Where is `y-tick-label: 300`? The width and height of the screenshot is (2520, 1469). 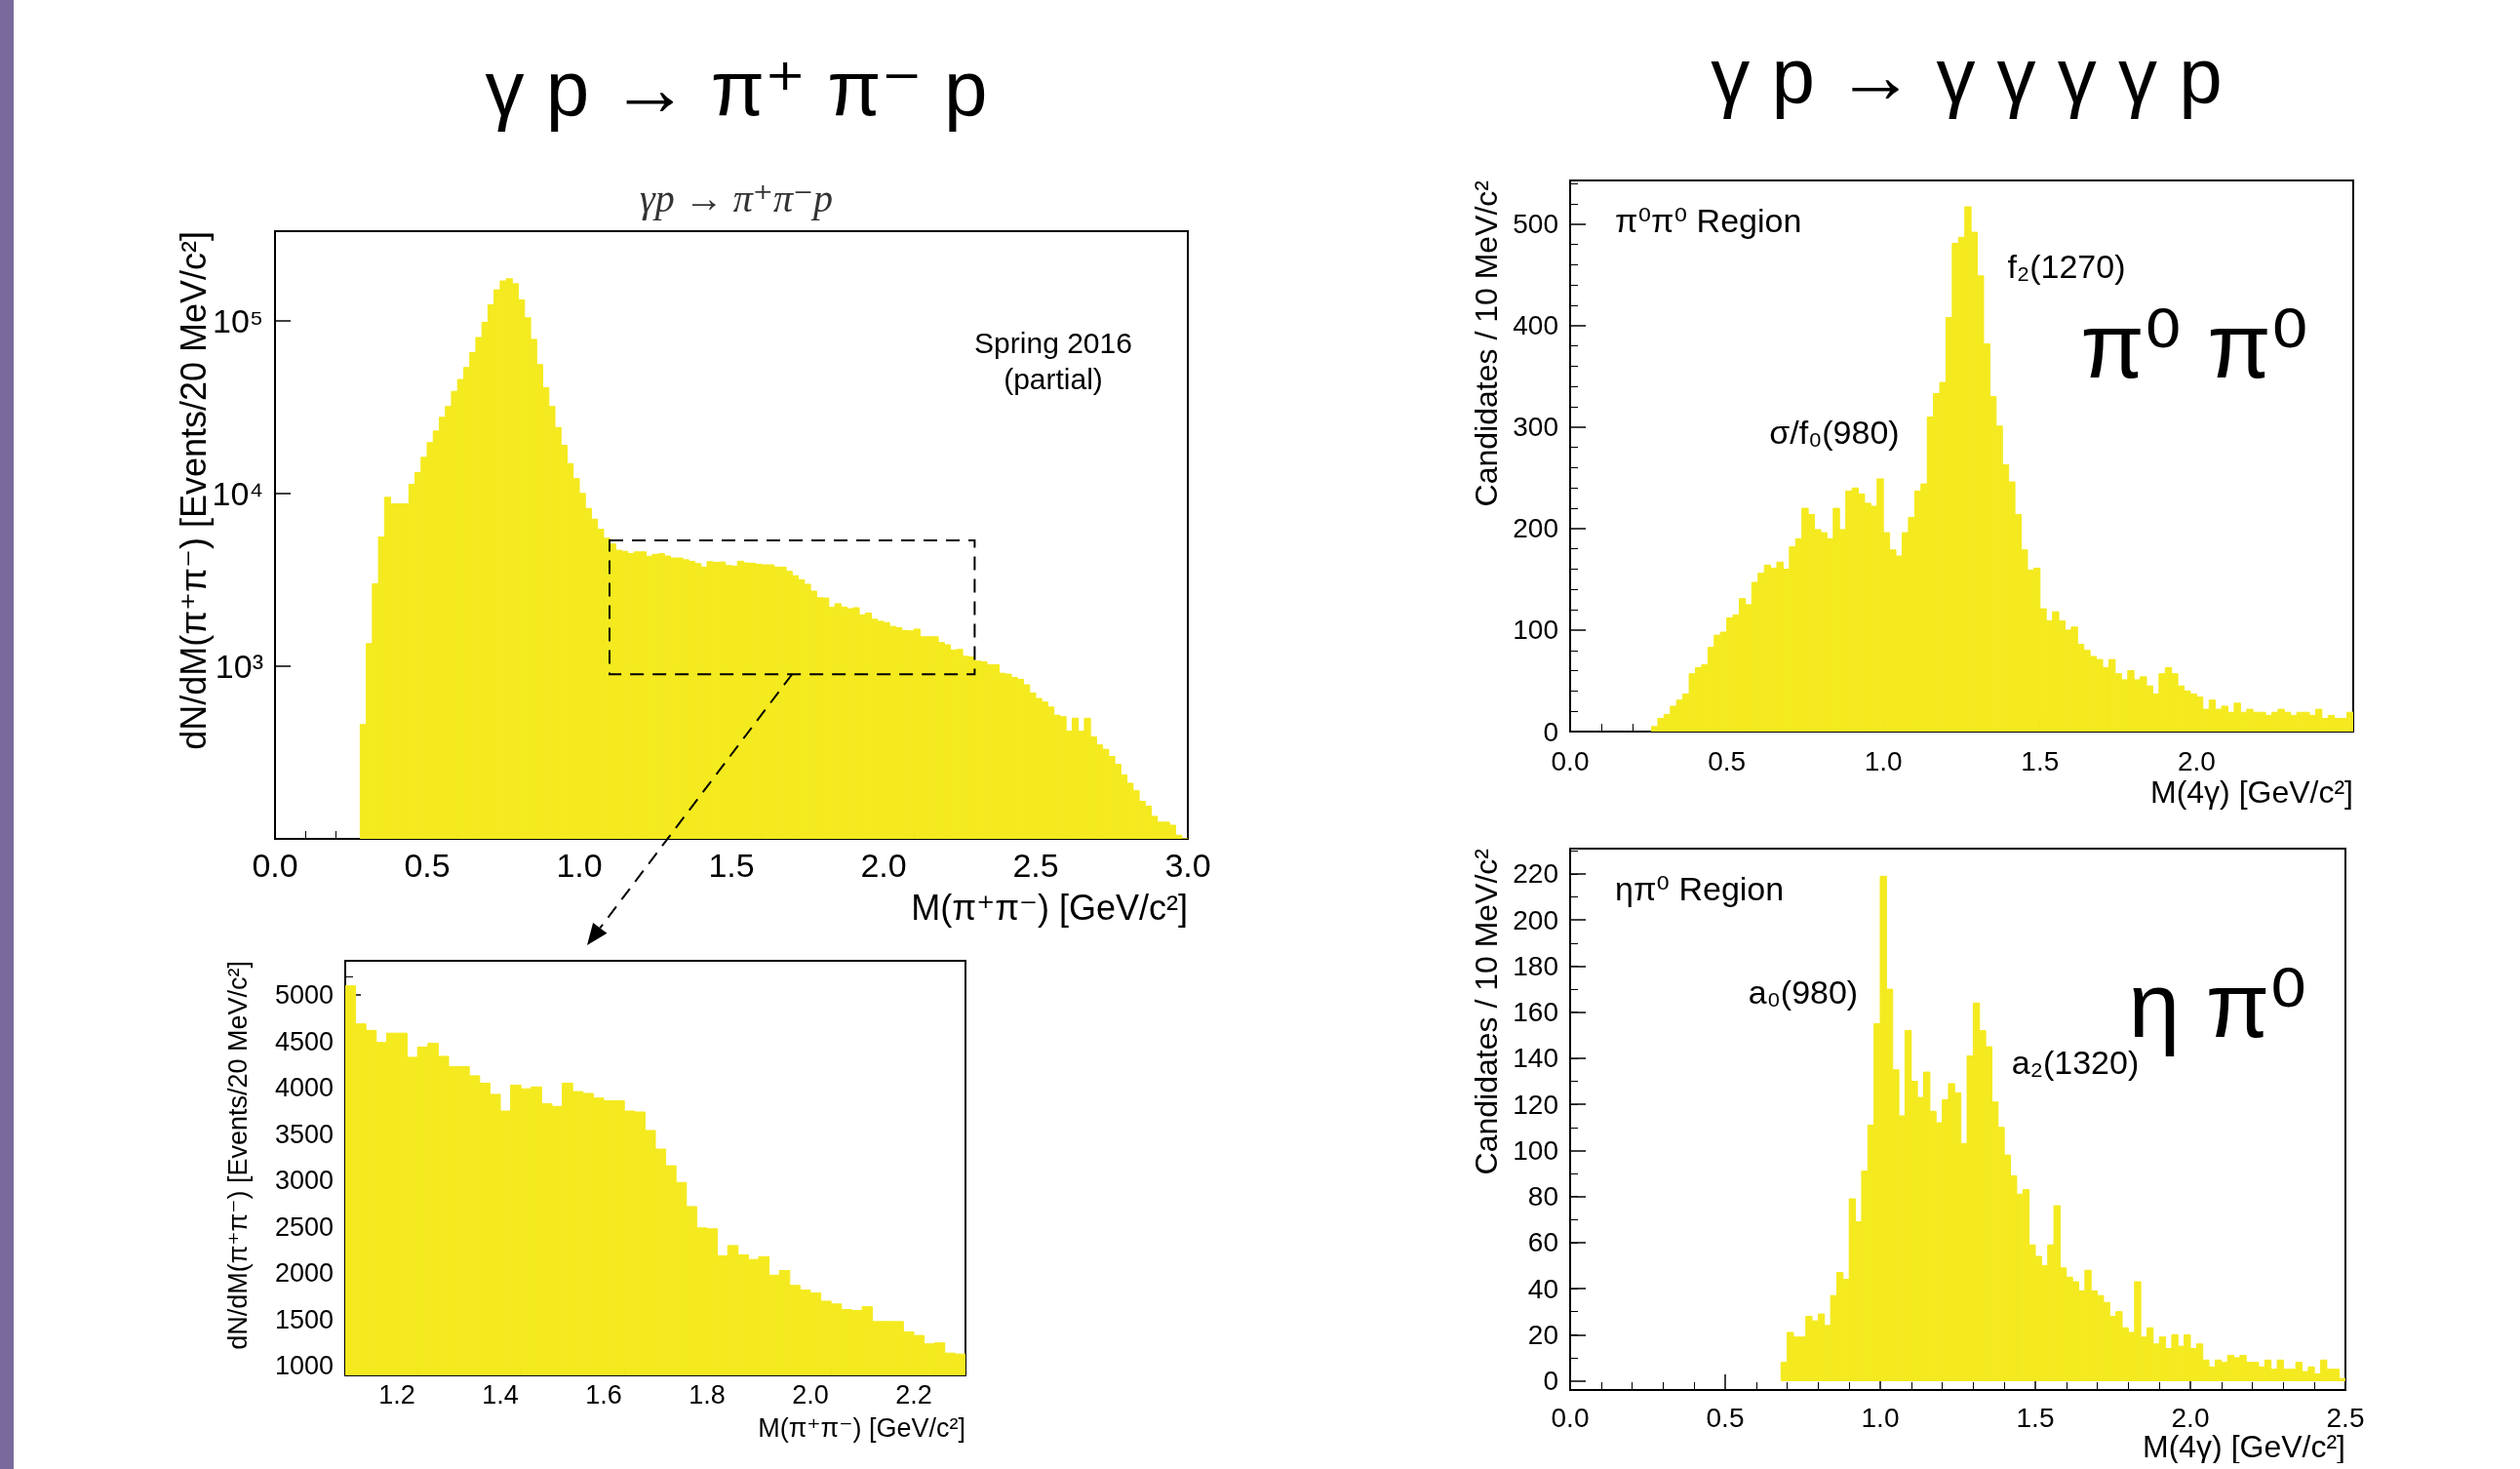 y-tick-label: 300 is located at coordinates (1535, 427).